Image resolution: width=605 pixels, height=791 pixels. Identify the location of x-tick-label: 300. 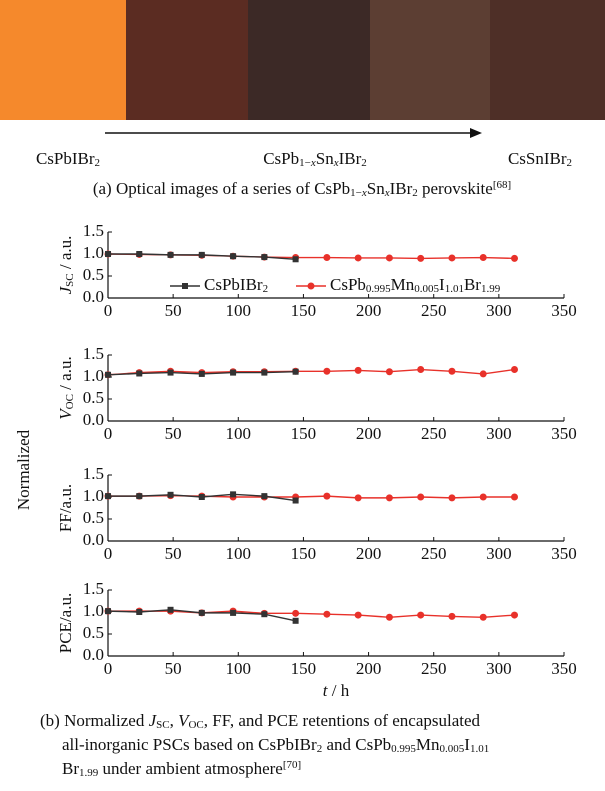
(499, 433).